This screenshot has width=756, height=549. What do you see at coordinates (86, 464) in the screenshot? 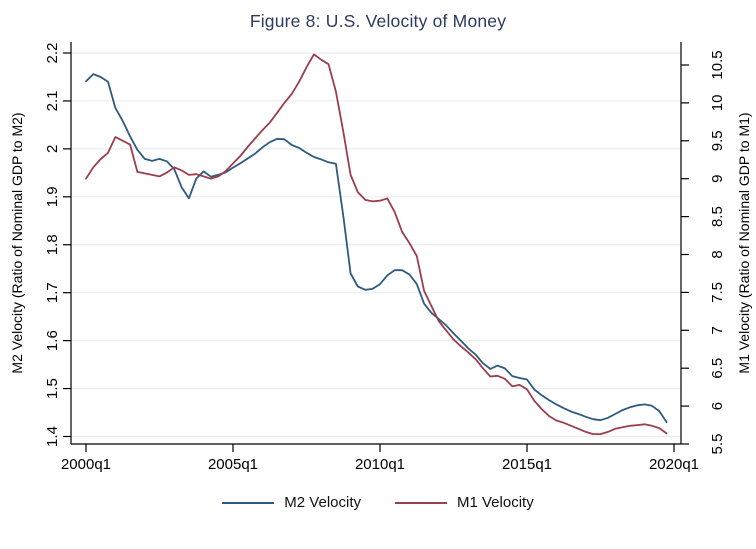
I see `x-tick-label: 2000q1` at bounding box center [86, 464].